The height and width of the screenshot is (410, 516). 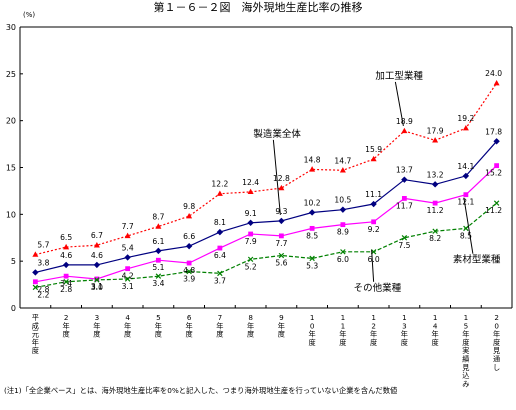 What do you see at coordinates (343, 259) in the screenshot?
I see `data-label: 6.0` at bounding box center [343, 259].